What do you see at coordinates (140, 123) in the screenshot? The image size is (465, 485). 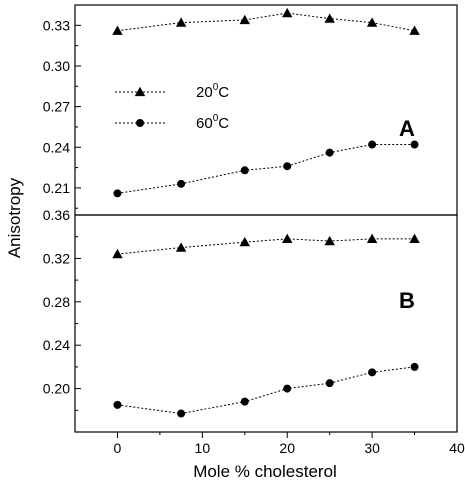 I see `legend-marker-circle` at bounding box center [140, 123].